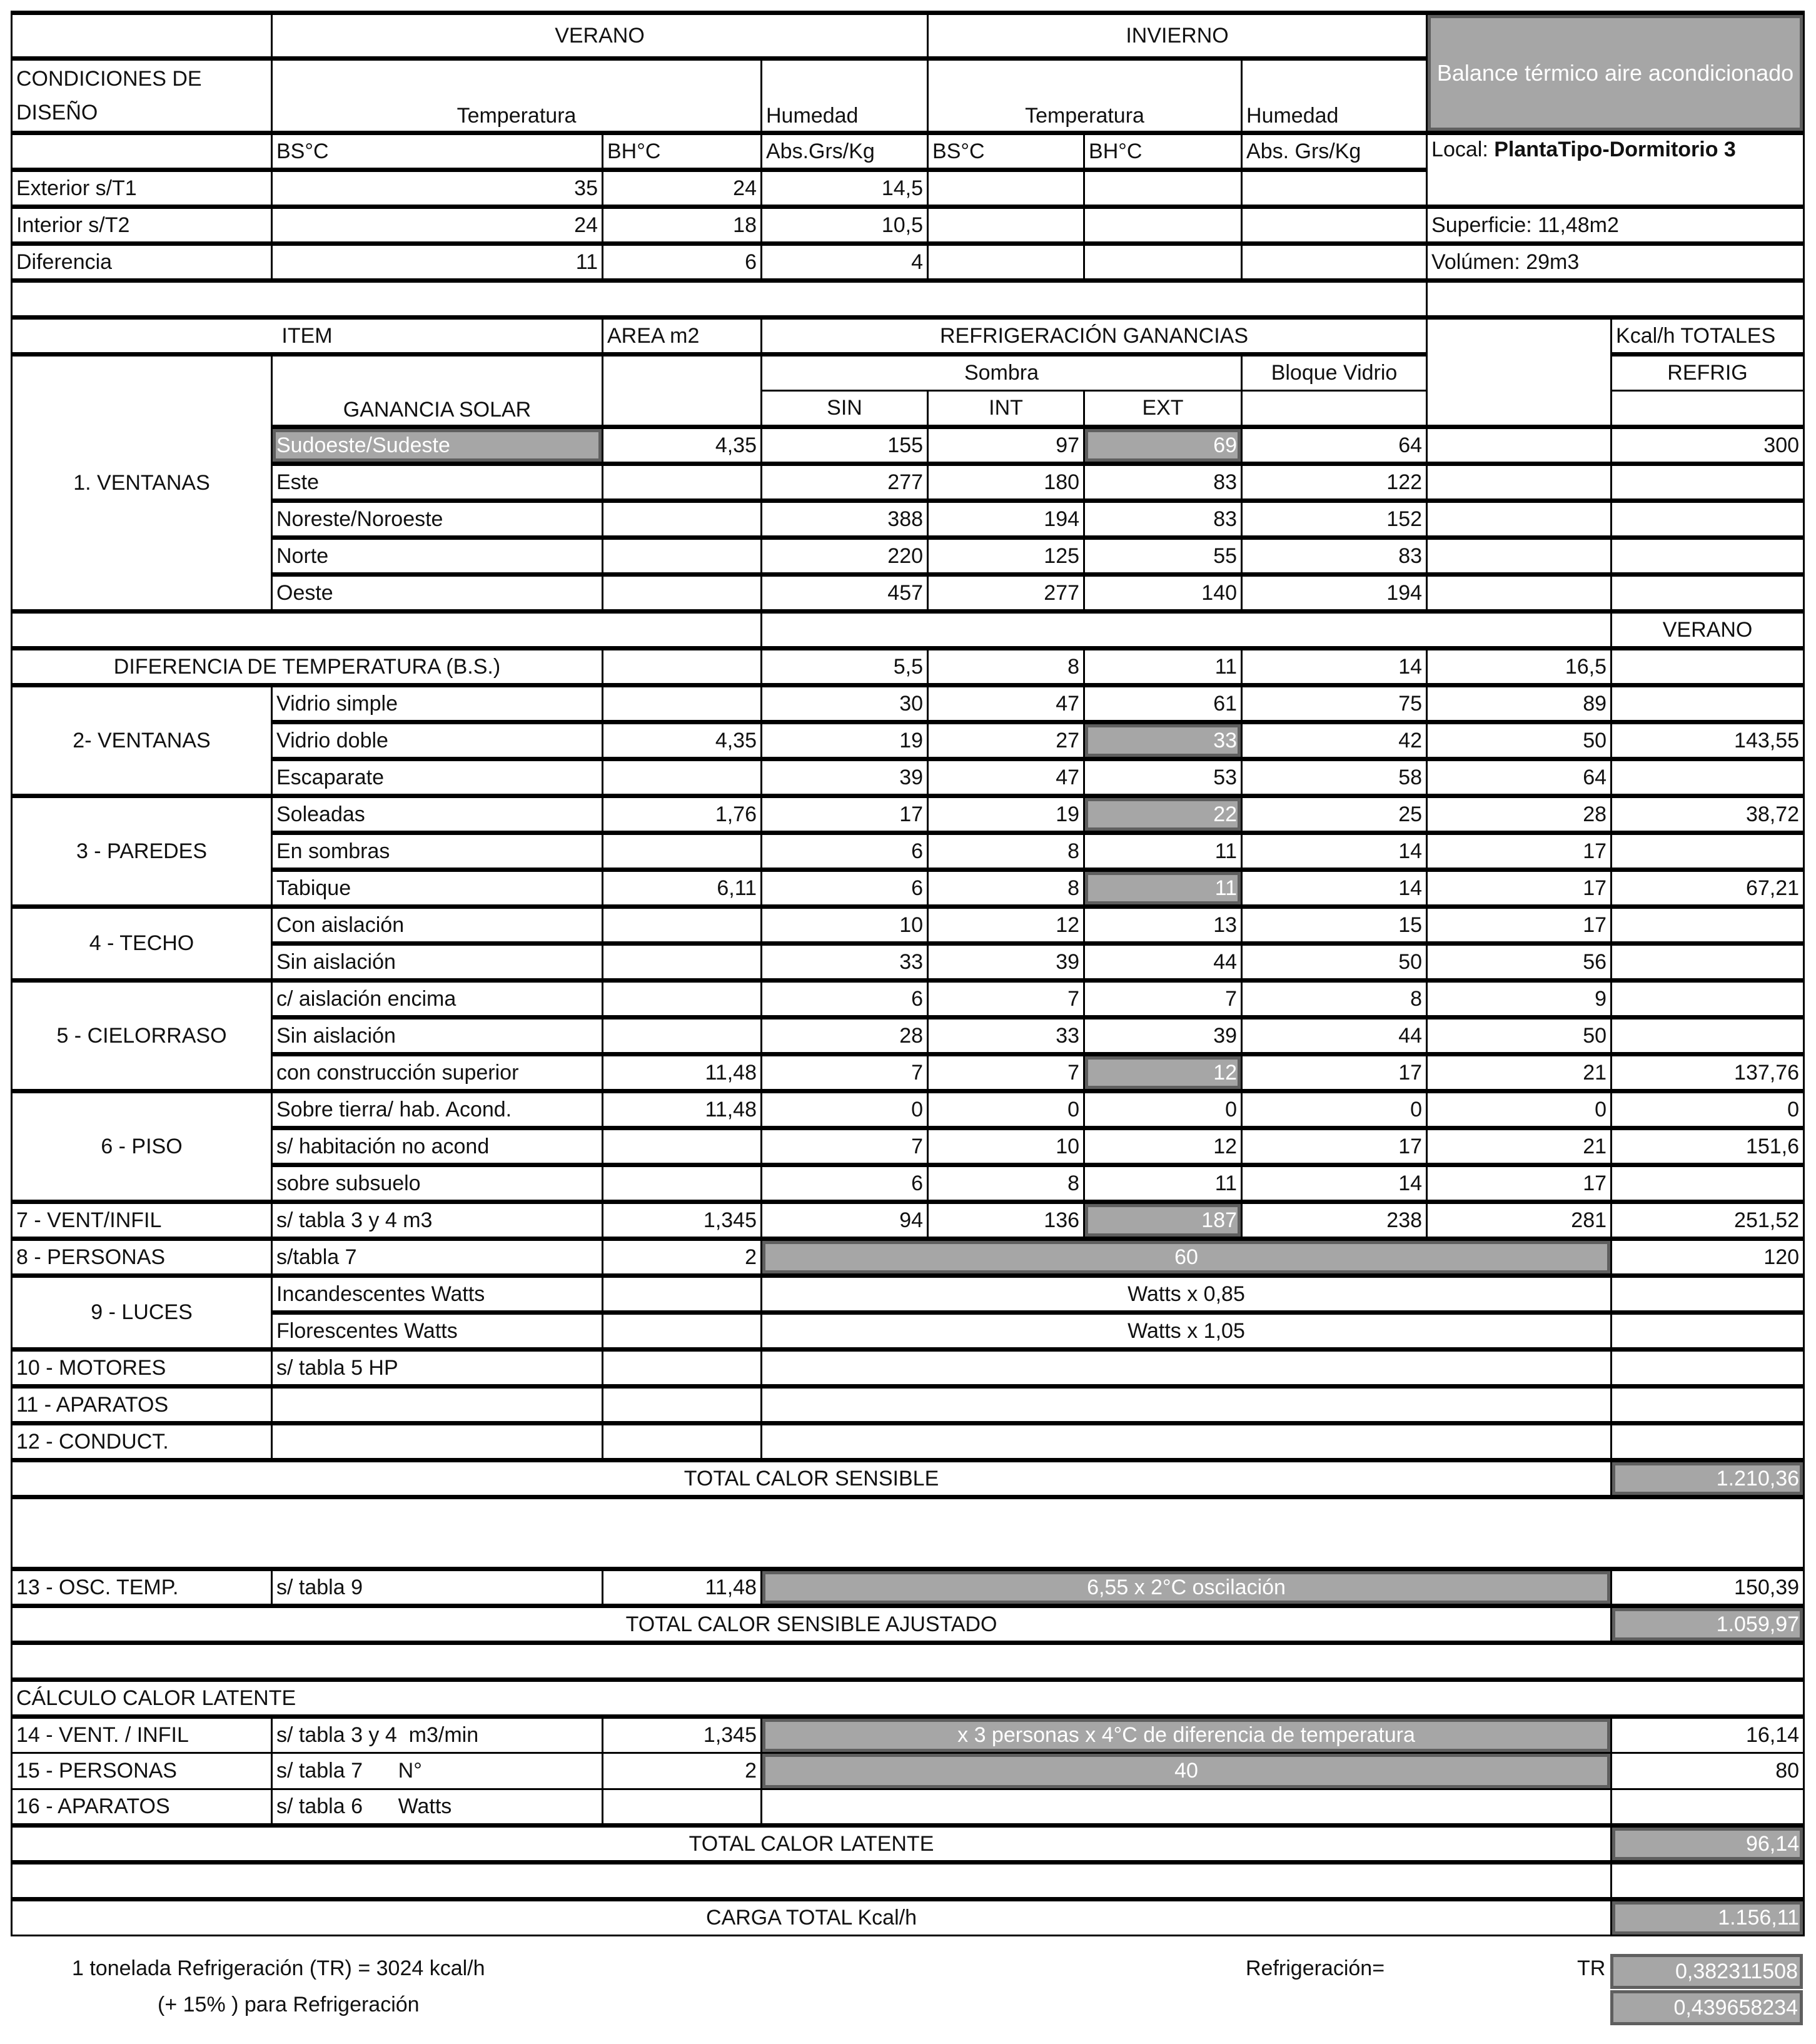  Describe the element at coordinates (1006, 998) in the screenshot. I see `value-int: 7` at that location.